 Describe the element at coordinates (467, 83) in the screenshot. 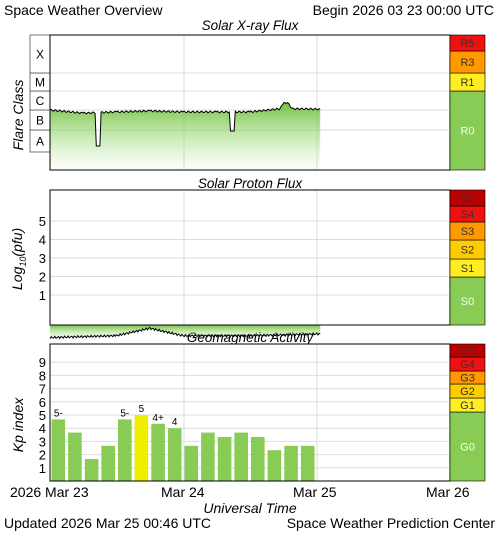

I see `xray-scale-label: R1` at that location.